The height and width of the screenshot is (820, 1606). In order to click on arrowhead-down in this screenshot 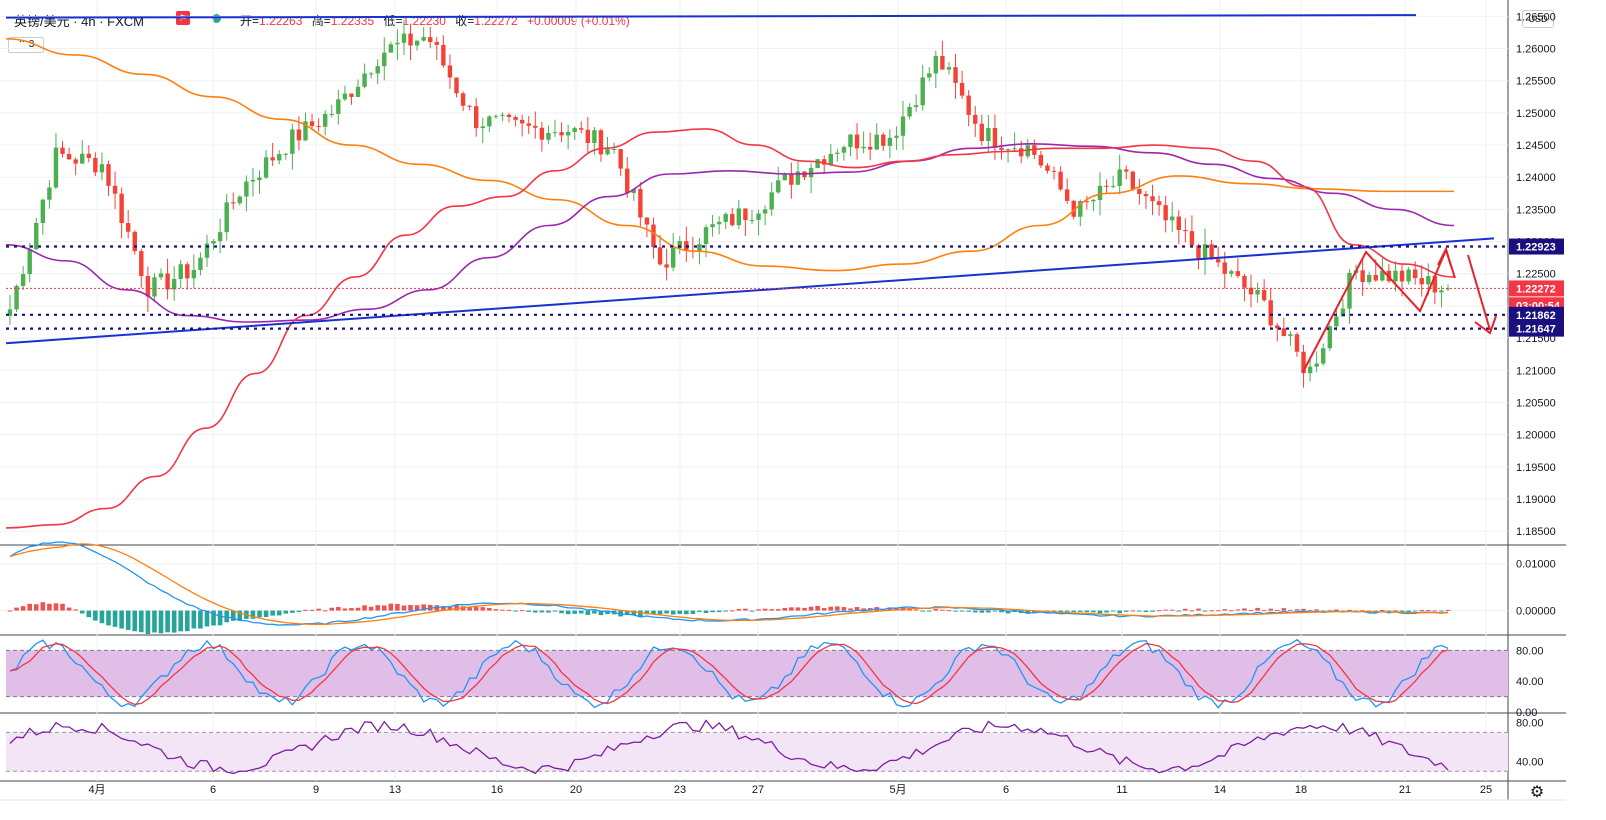, I will do `click(1485, 325)`.